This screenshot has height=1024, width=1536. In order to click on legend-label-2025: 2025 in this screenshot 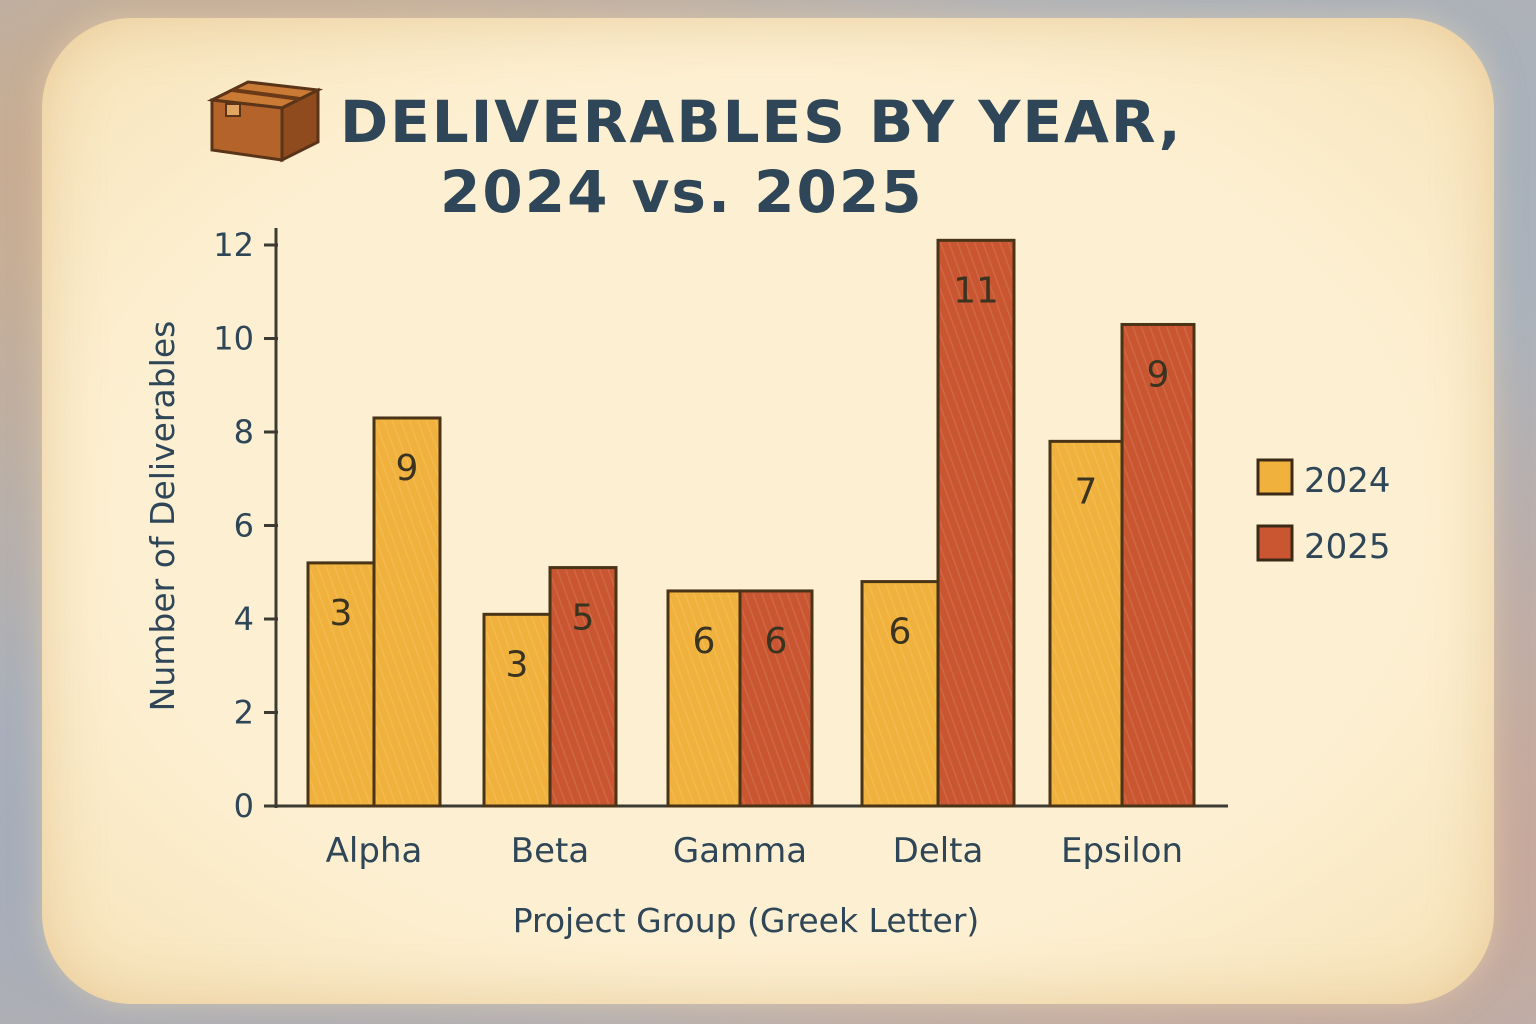, I will do `click(1347, 547)`.